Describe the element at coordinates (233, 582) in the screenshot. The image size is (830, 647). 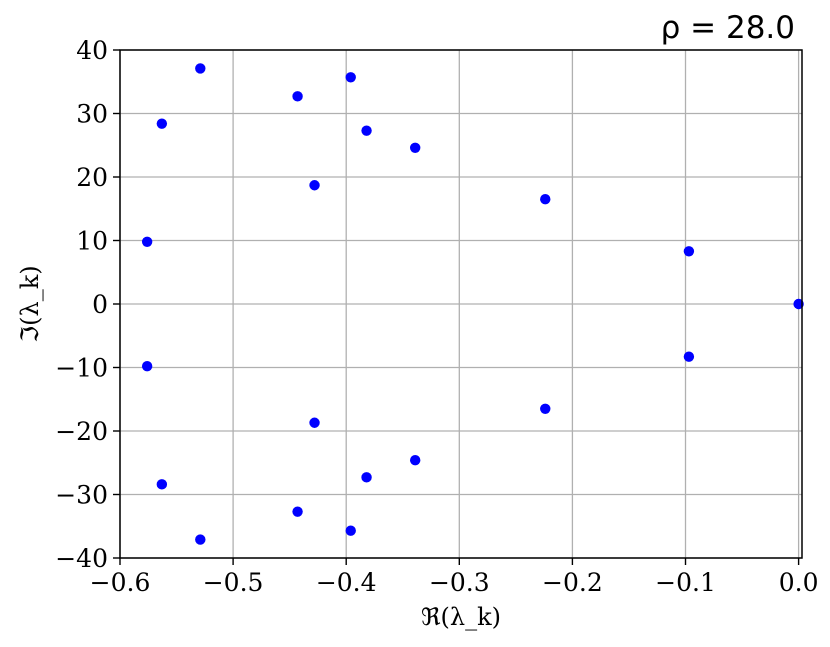
I see `x-tick-label: −0.5` at that location.